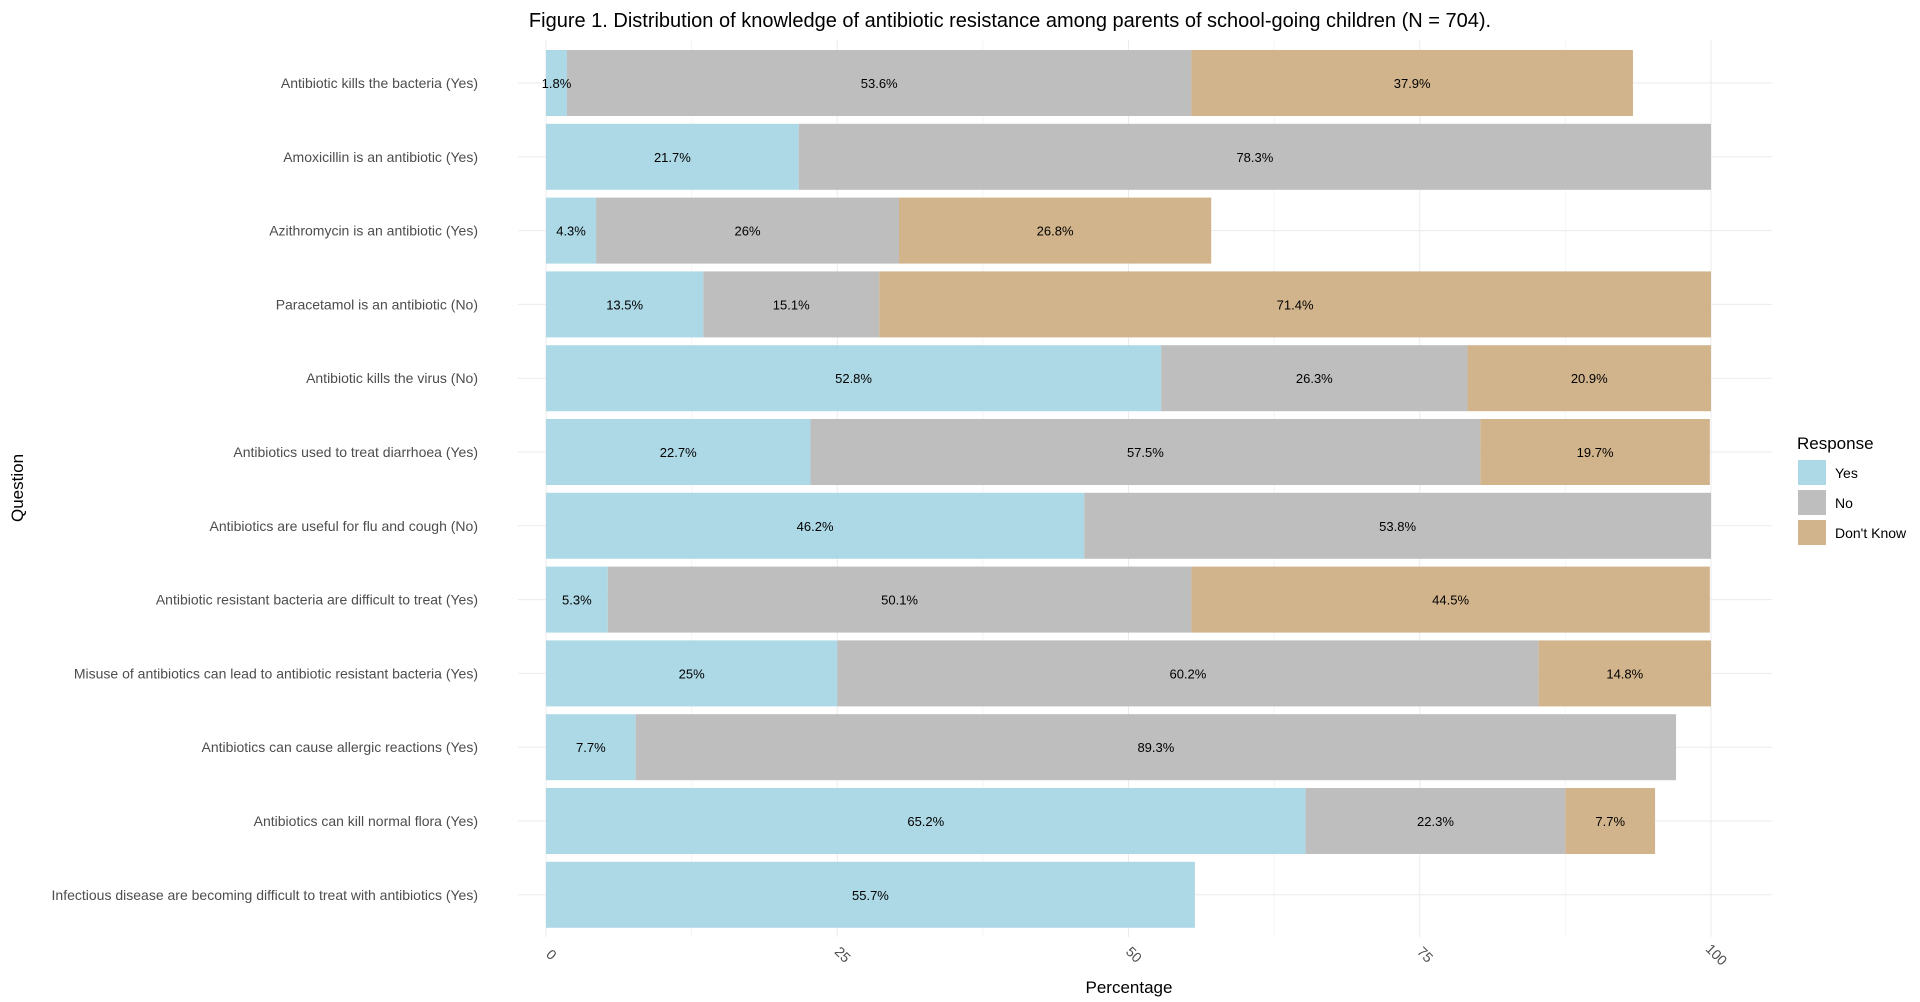 This screenshot has width=1920, height=1002. I want to click on data-label: 4.3%, so click(571, 231).